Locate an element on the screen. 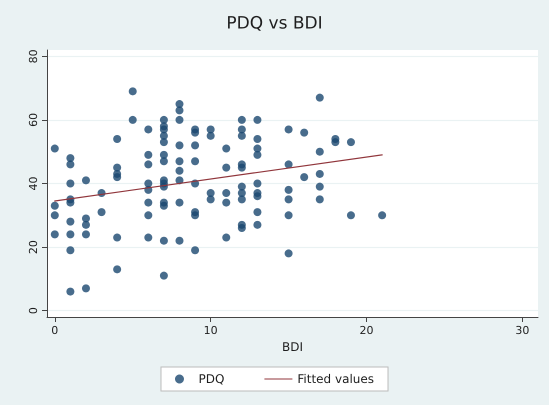 The width and height of the screenshot is (549, 405). y-tick-label: 40 is located at coordinates (33, 183).